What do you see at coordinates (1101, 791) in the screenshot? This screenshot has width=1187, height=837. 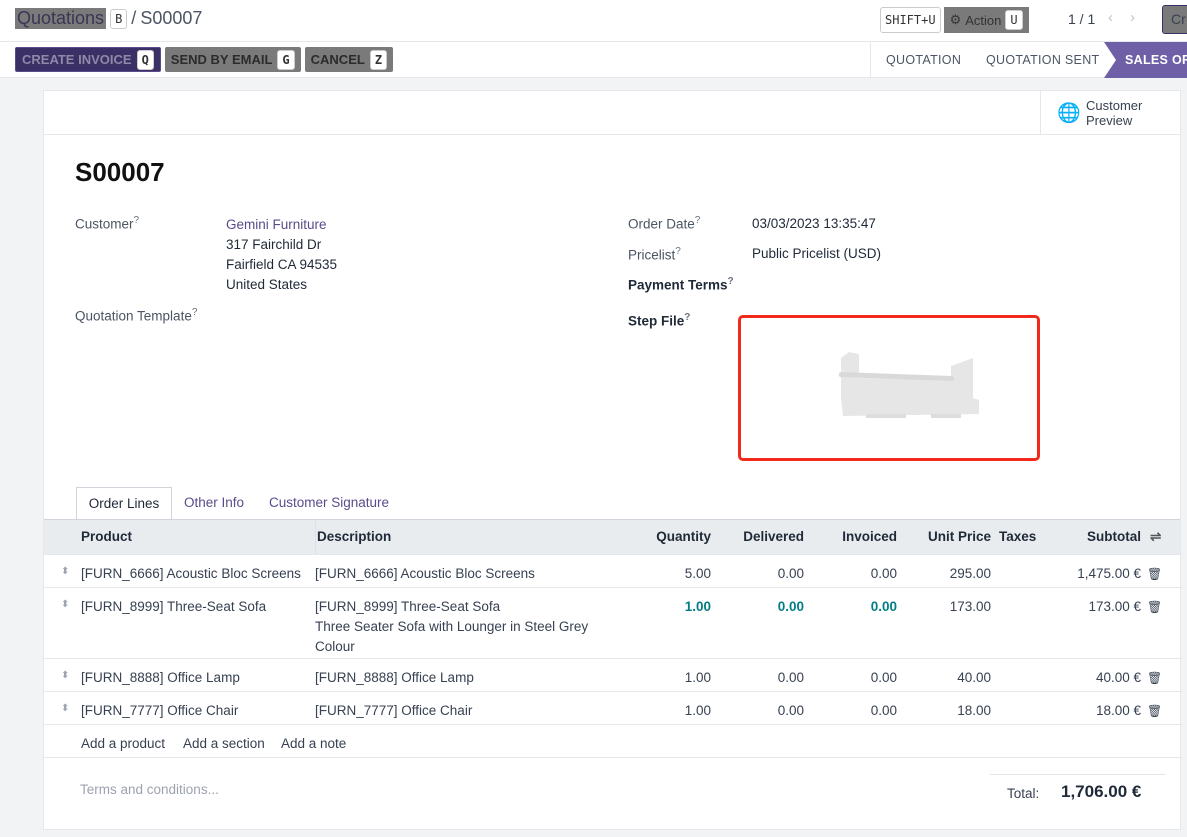 I see `total-value: 1,706.00 €` at bounding box center [1101, 791].